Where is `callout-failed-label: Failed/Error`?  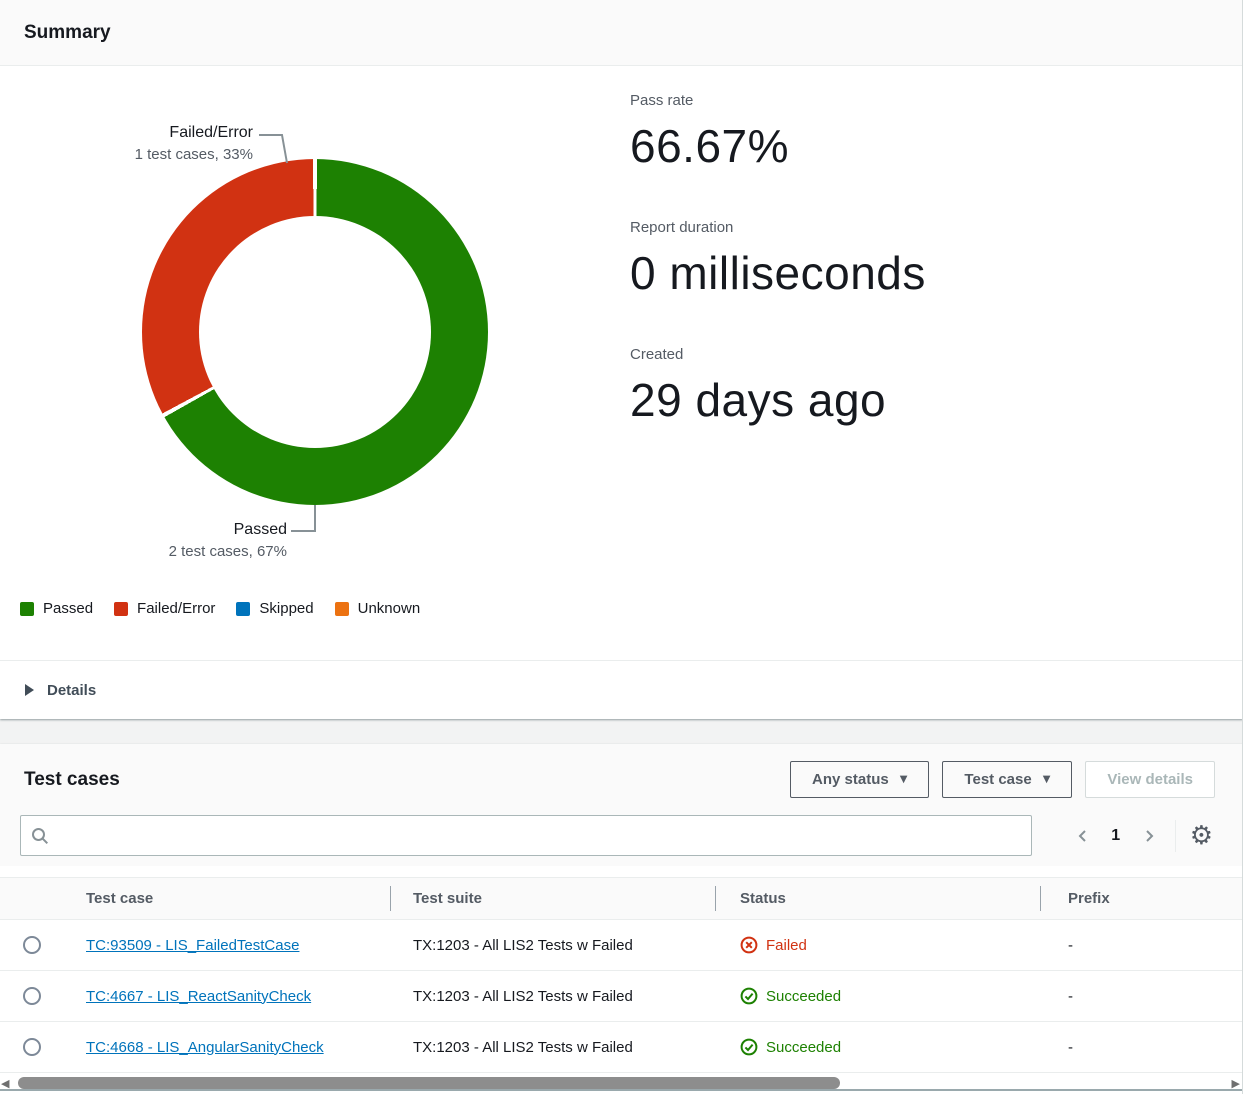 callout-failed-label: Failed/Error is located at coordinates (211, 132).